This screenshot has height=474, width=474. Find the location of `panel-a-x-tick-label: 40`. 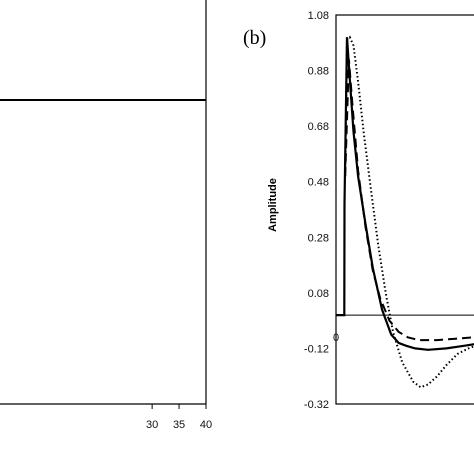

panel-a-x-tick-label: 40 is located at coordinates (206, 425).